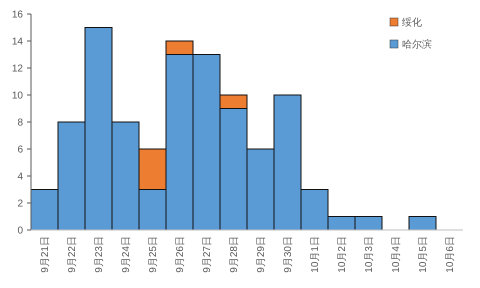 The image size is (480, 288). I want to click on x-tick-label: 10月3日, so click(369, 254).